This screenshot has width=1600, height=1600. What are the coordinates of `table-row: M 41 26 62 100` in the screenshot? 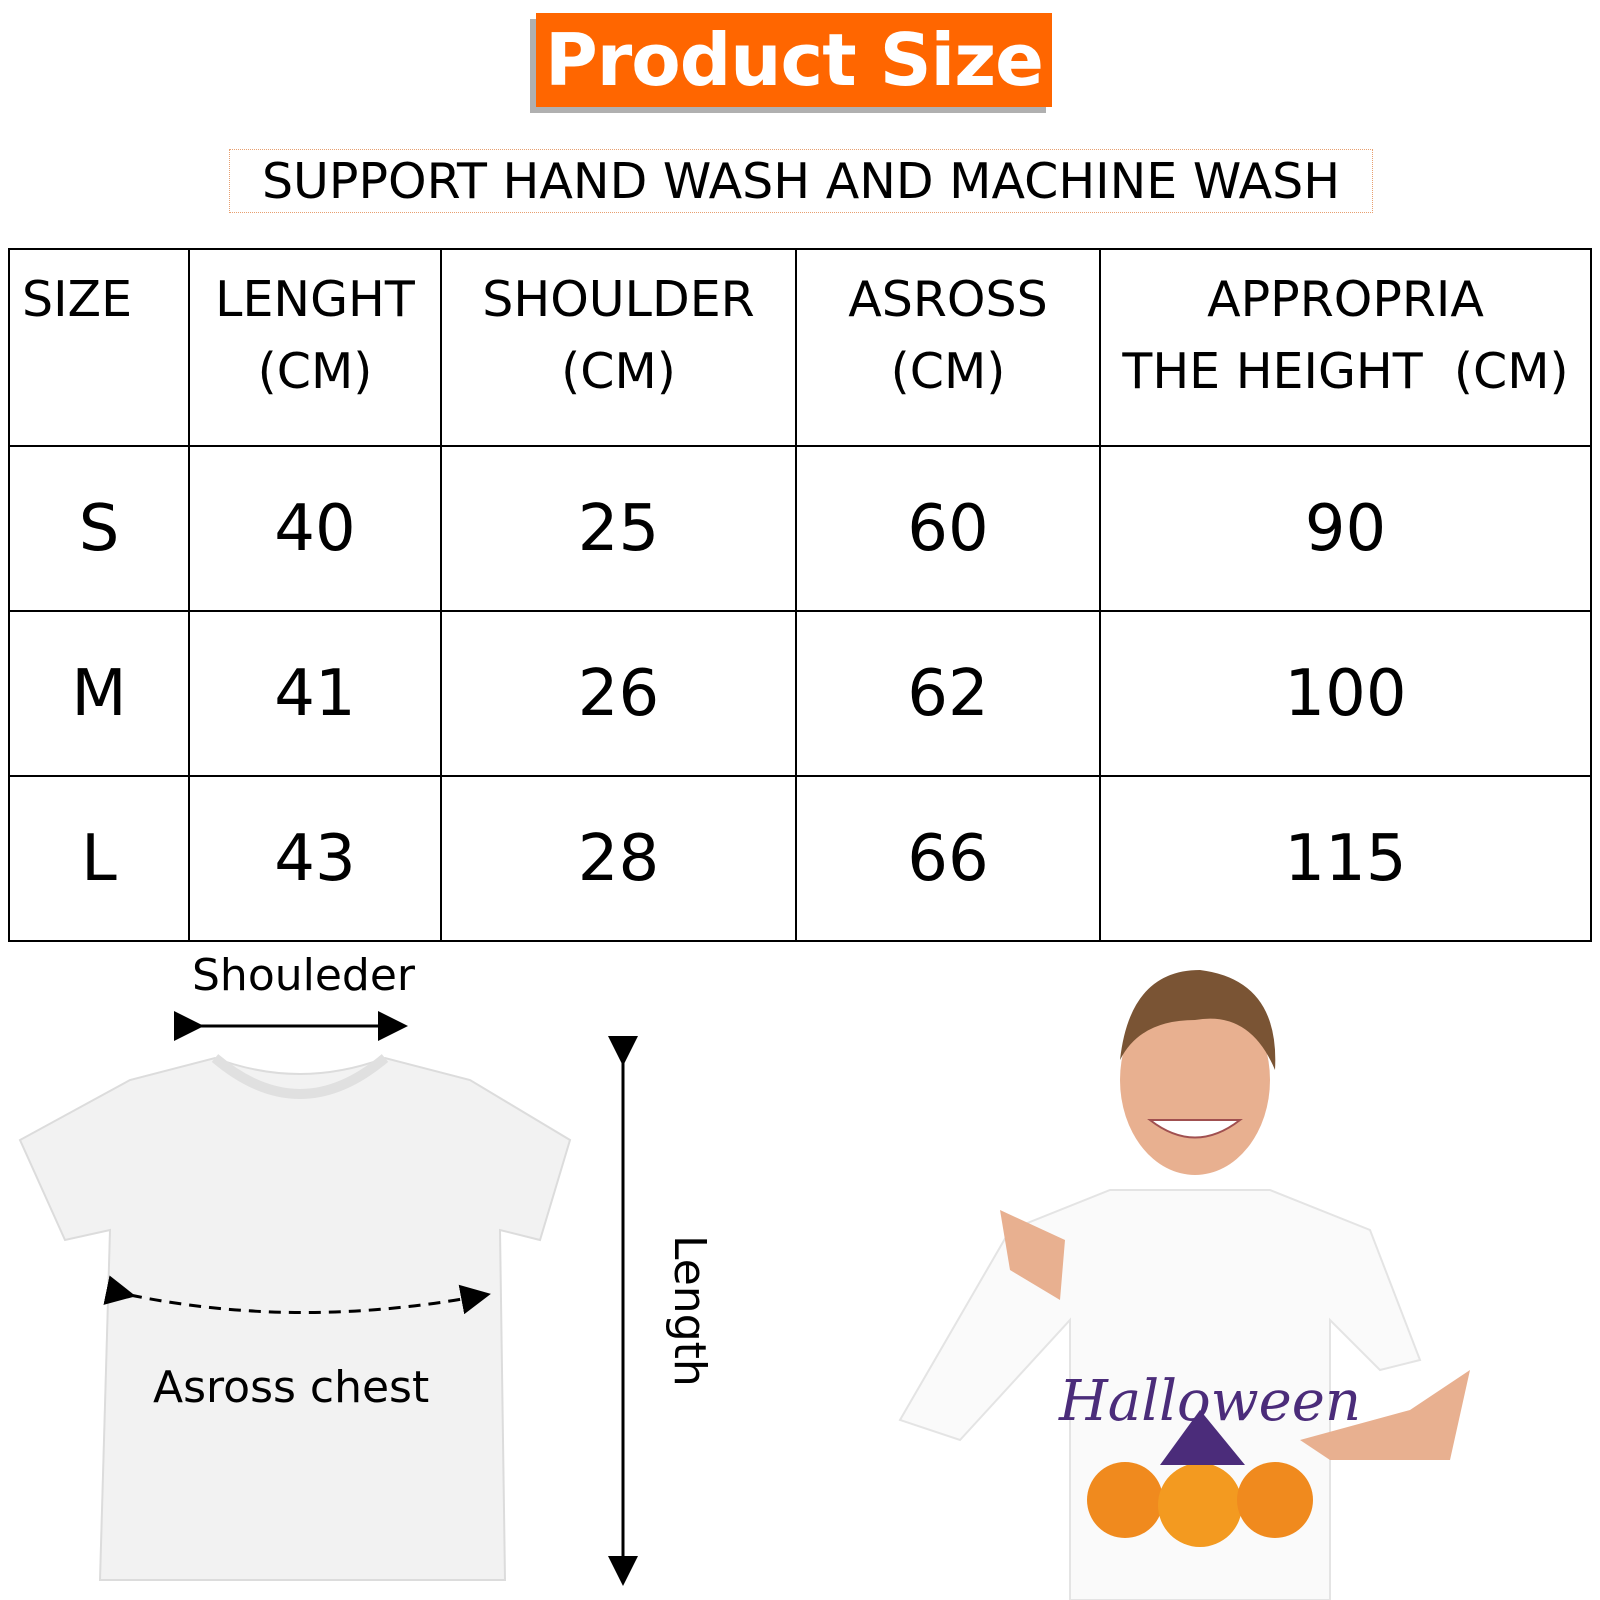 It's located at (800, 693).